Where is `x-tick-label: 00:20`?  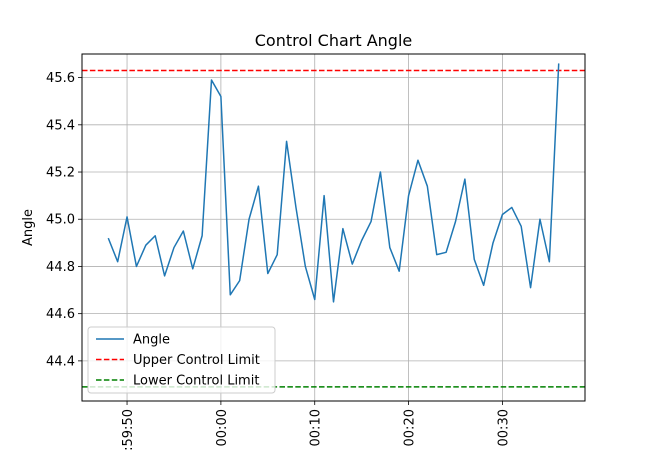
x-tick-label: 00:20 is located at coordinates (410, 427).